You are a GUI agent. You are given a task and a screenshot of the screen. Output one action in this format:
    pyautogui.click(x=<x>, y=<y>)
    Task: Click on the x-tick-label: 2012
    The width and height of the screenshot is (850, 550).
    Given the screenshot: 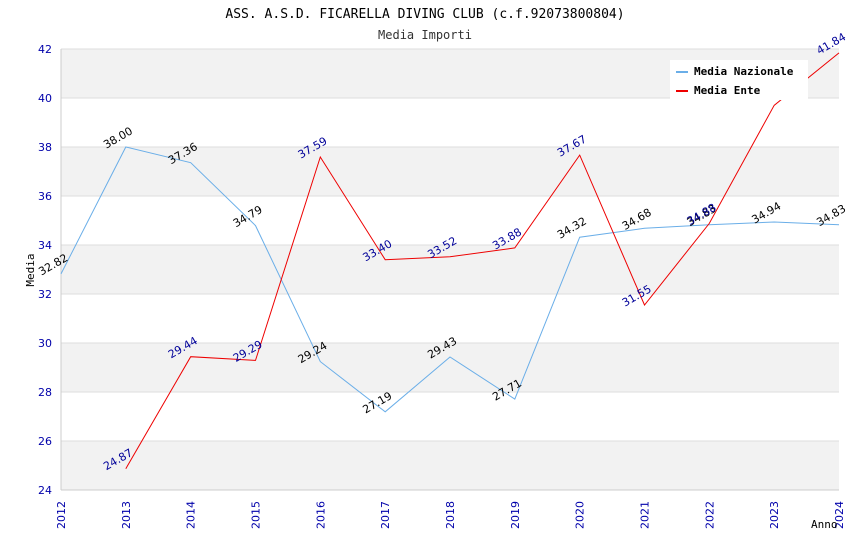 What is the action you would take?
    pyautogui.click(x=61, y=515)
    